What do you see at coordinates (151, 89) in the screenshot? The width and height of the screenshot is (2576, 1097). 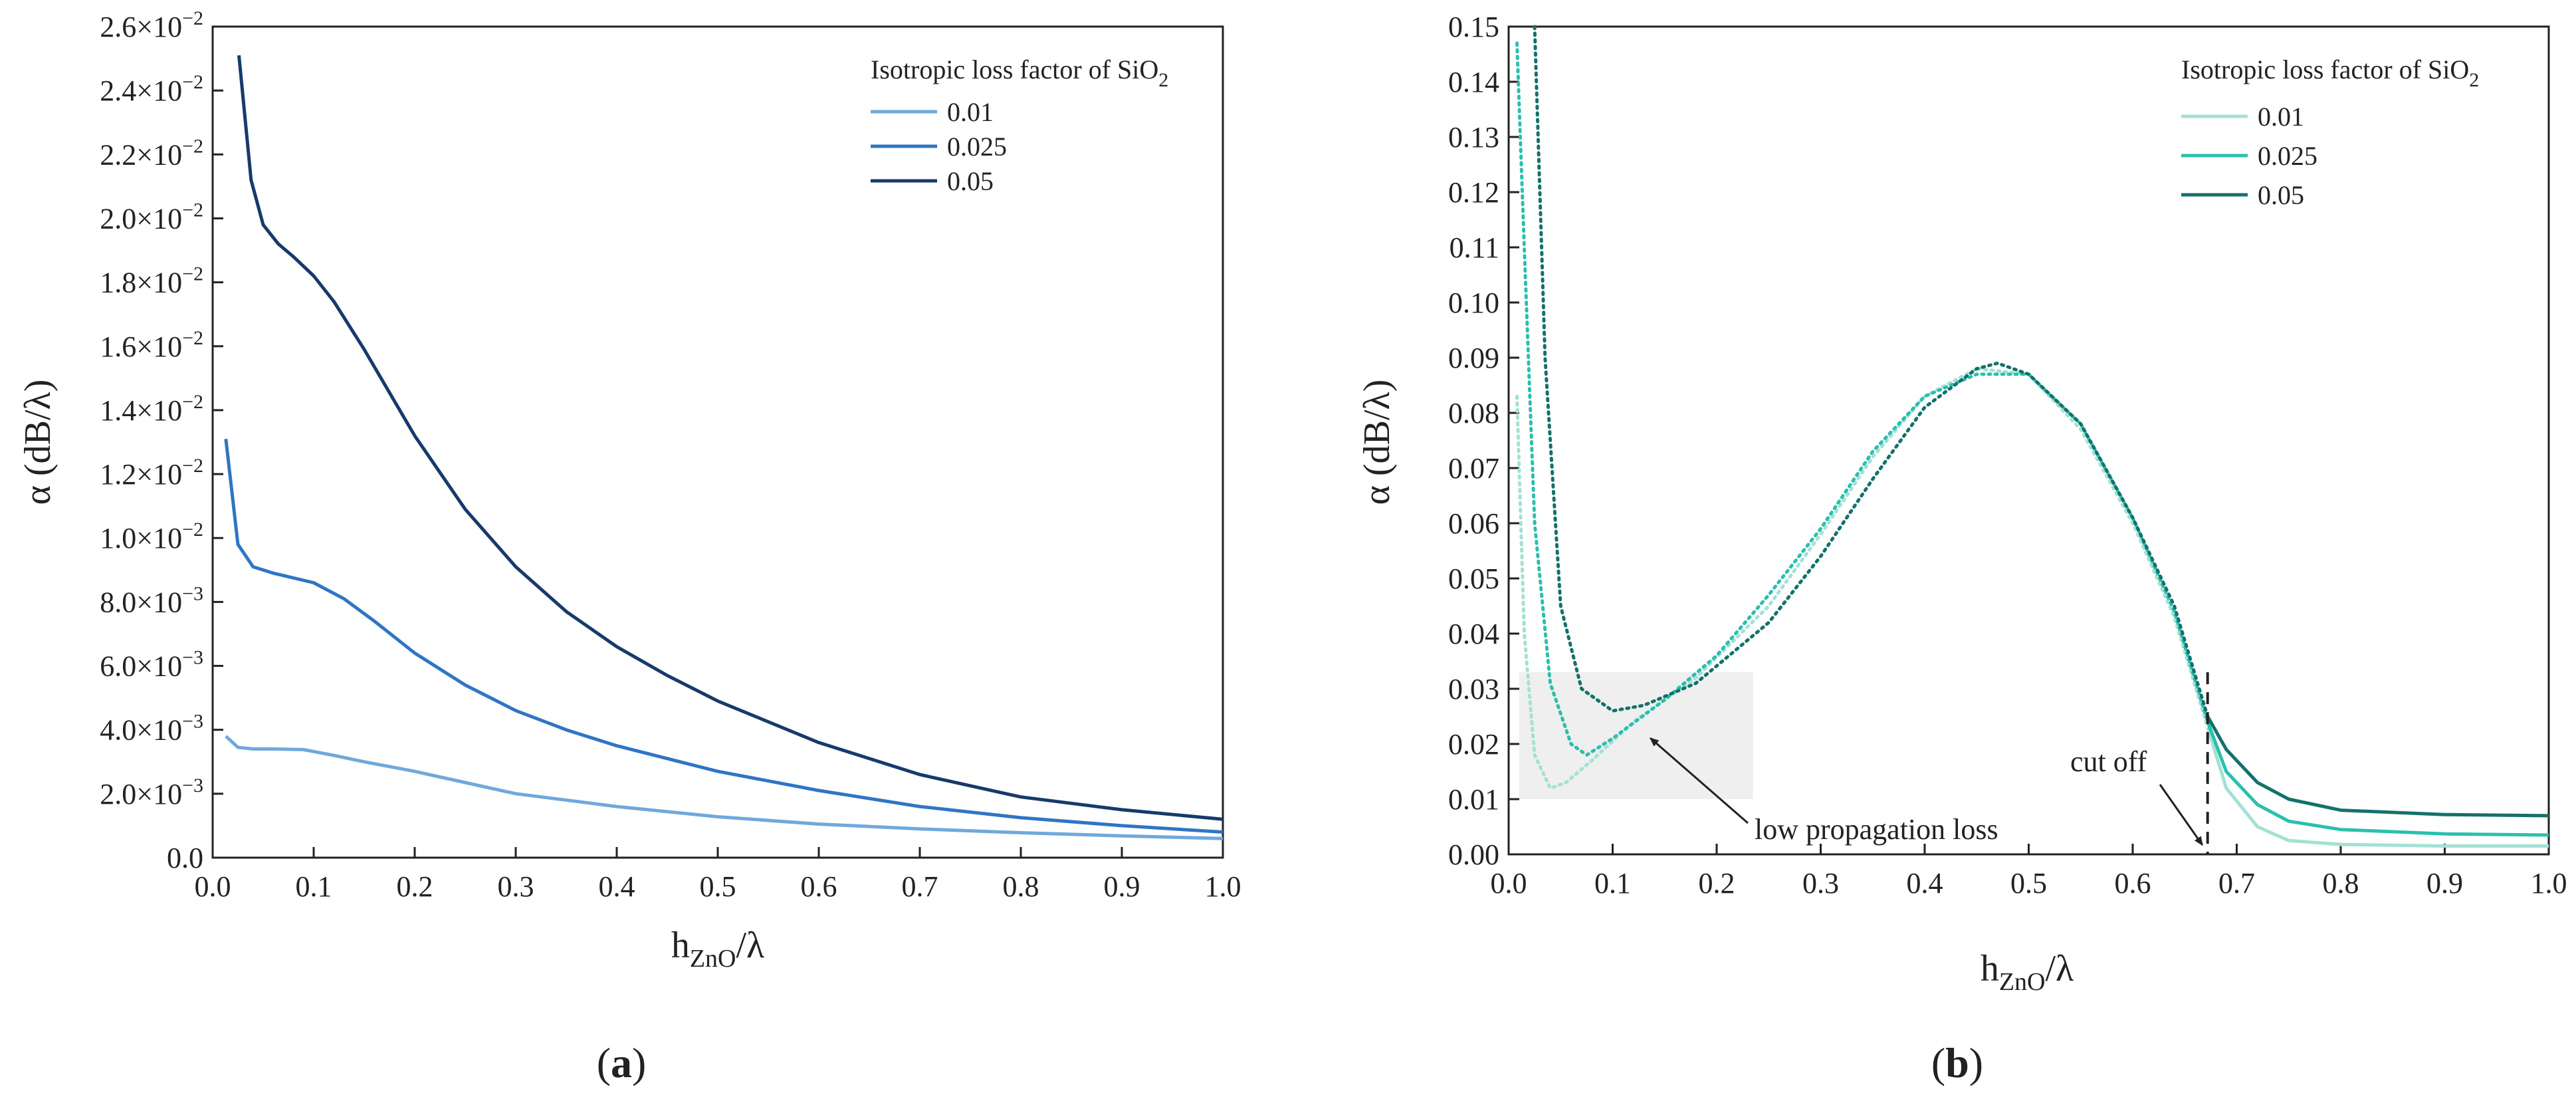 I see `y-tick-label: 2.4×10⁻²` at bounding box center [151, 89].